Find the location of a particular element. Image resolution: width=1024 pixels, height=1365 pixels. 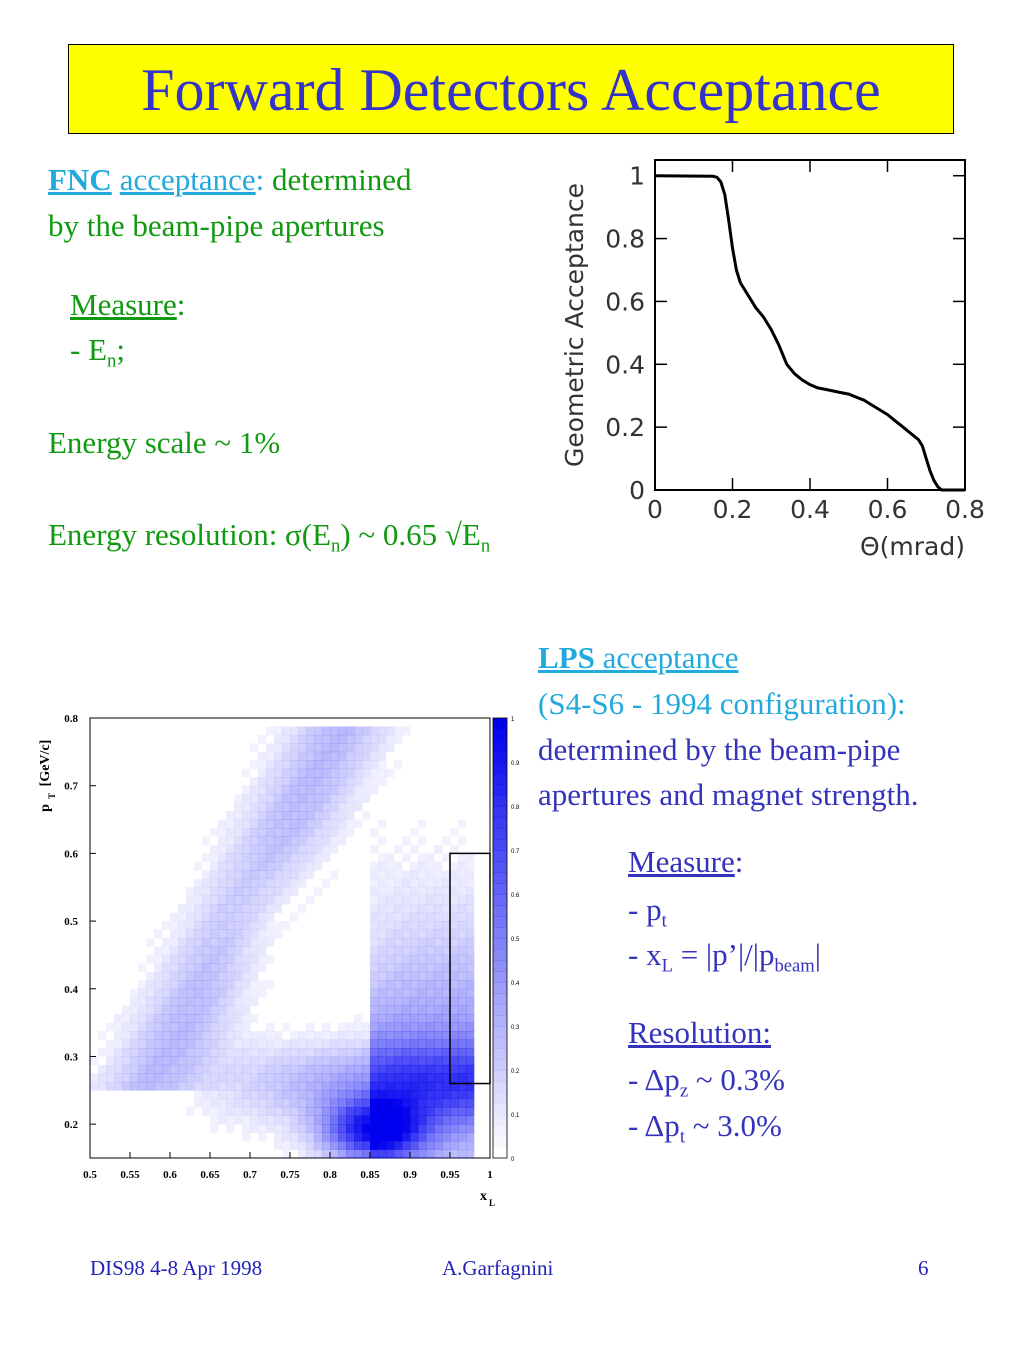

colorbar-tick-label: 0.8 is located at coordinates (515, 808).